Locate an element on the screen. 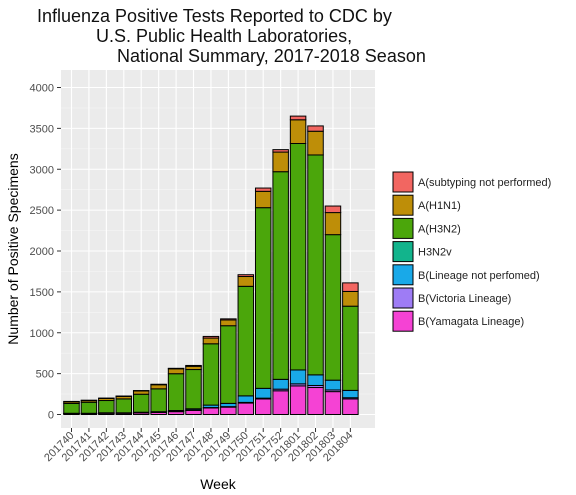  legend-key-a-subtyping-not-performed is located at coordinates (403, 182).